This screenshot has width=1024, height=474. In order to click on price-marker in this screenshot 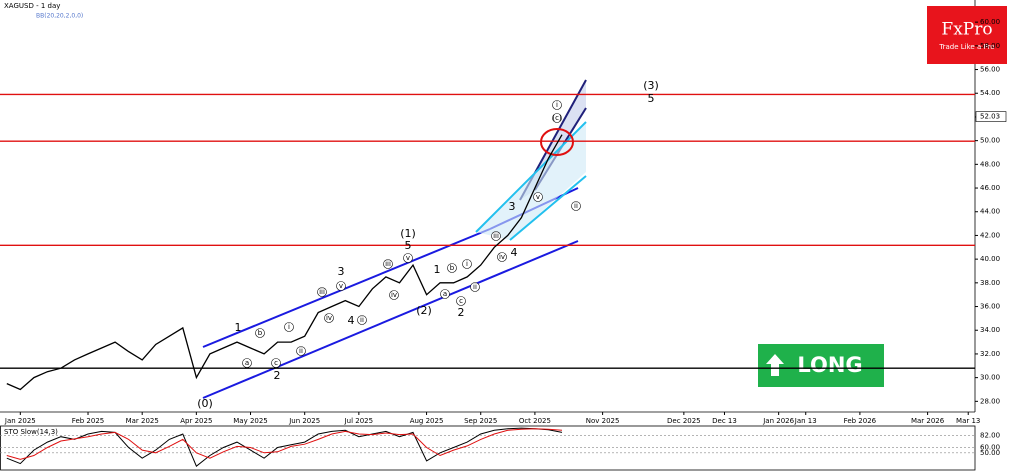, I will do `click(991, 116)`.